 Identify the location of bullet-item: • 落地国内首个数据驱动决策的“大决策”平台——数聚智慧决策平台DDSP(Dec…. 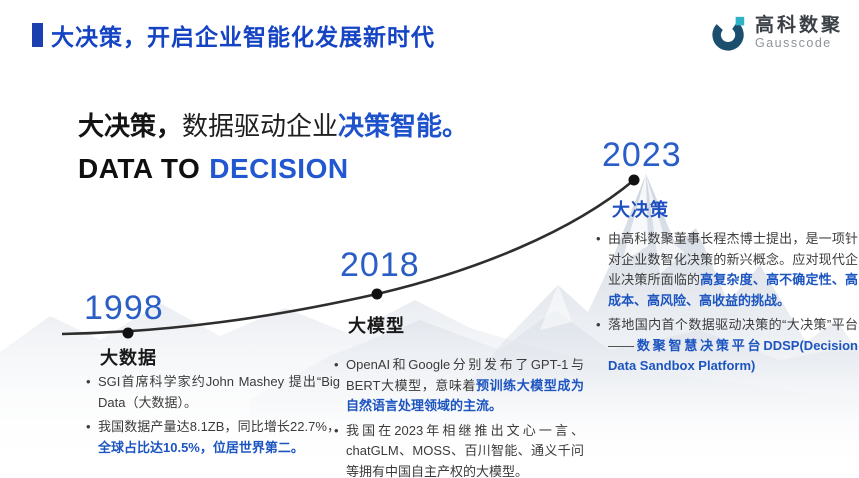
(727, 346).